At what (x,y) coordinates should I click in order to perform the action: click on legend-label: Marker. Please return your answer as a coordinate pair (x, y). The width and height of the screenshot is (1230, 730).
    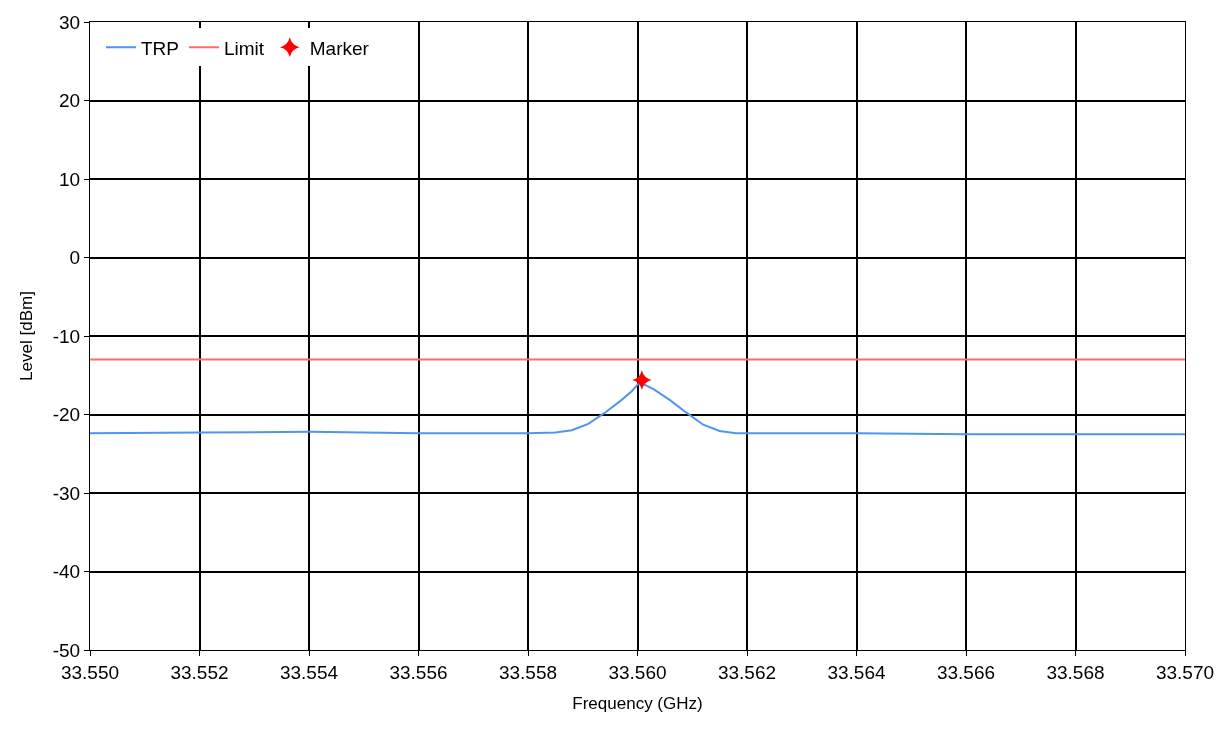
    Looking at the image, I should click on (339, 48).